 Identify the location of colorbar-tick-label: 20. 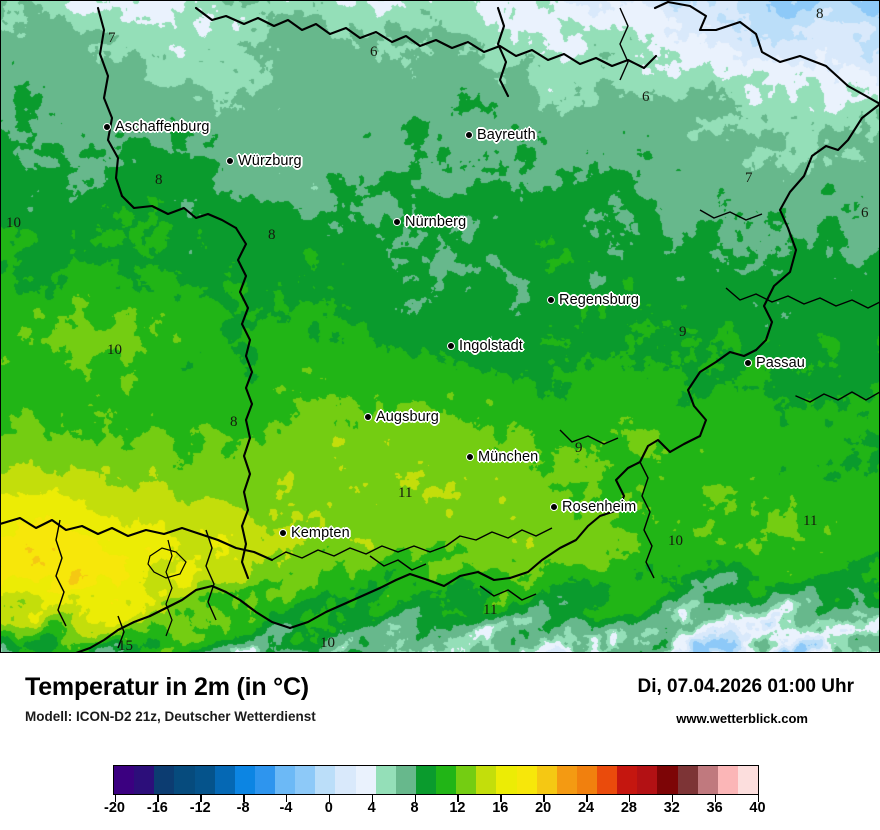
(543, 808).